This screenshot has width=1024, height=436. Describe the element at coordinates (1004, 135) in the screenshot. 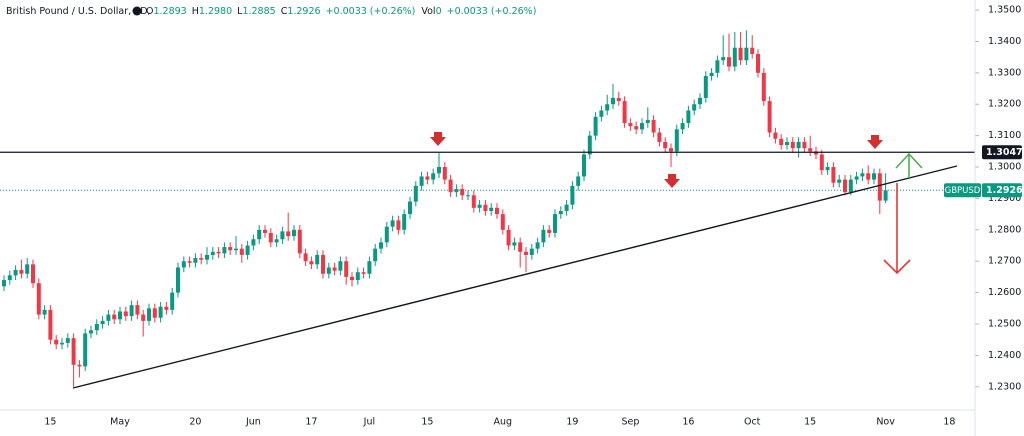

I see `y-tick-label: 1.3100` at that location.